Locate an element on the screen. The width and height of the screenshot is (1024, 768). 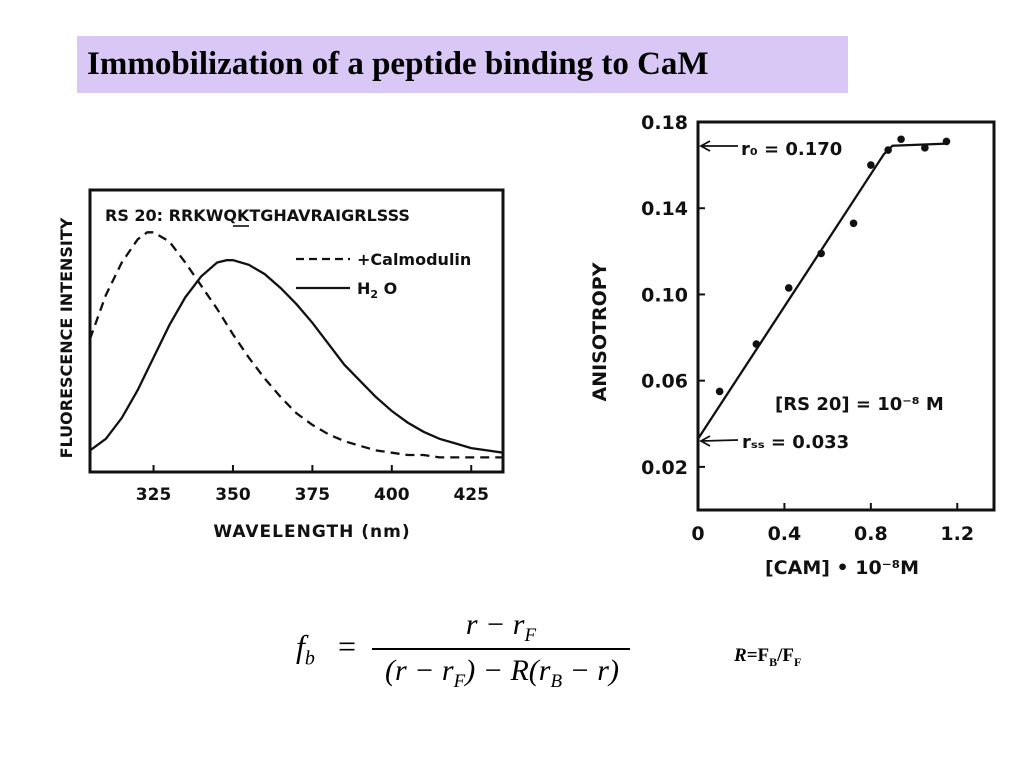
brightness-ratio: R=FB/FF is located at coordinates (768, 657).